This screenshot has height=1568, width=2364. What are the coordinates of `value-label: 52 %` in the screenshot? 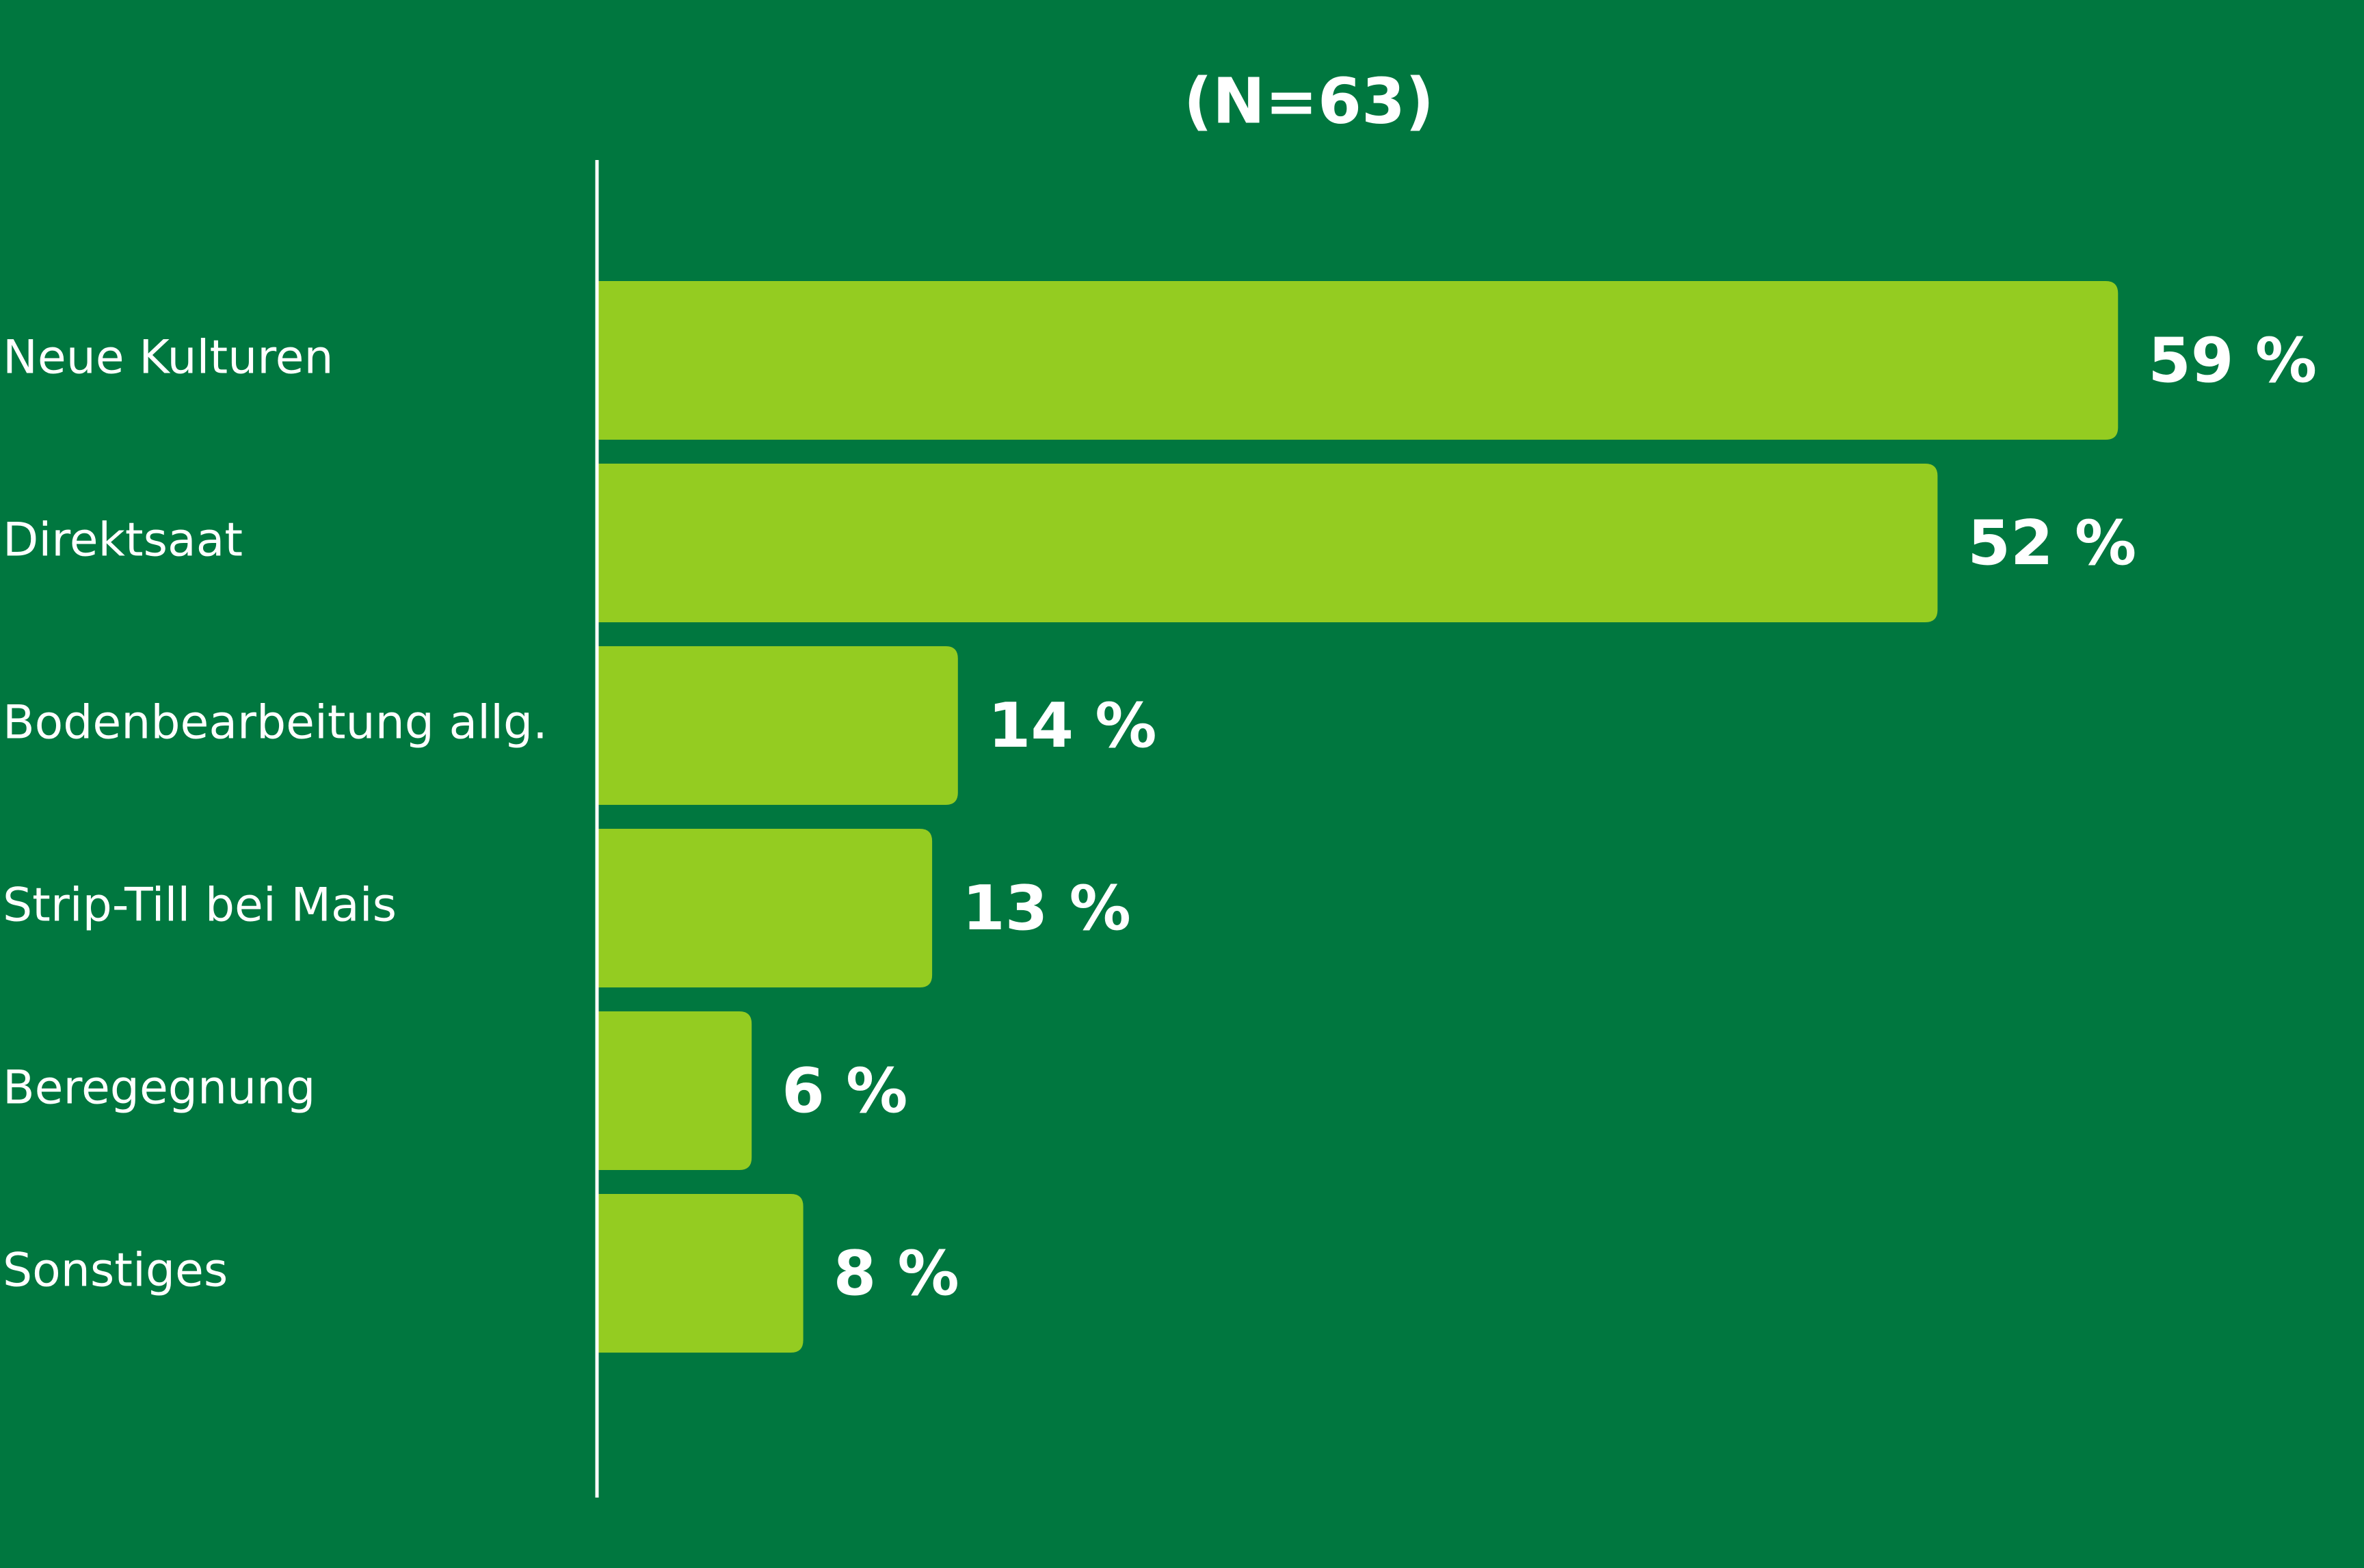 It's located at (2051, 543).